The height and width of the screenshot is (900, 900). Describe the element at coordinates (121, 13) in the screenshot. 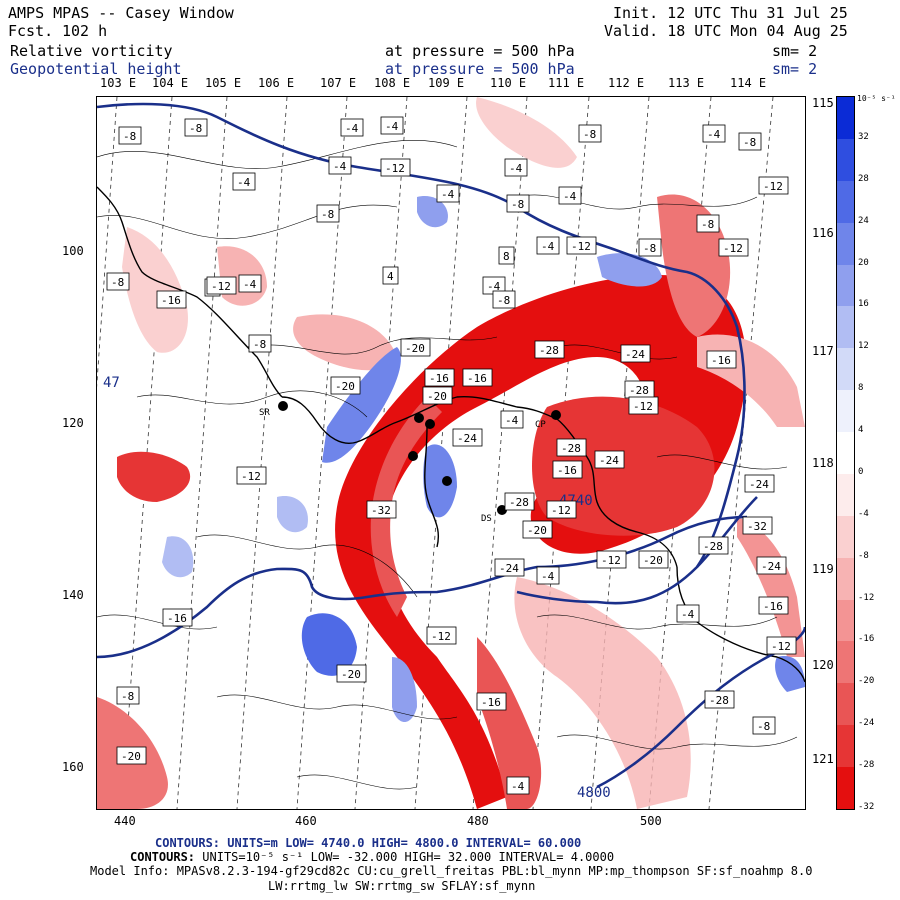

I see `plot-title: AMPS MPAS -- Casey Window` at that location.